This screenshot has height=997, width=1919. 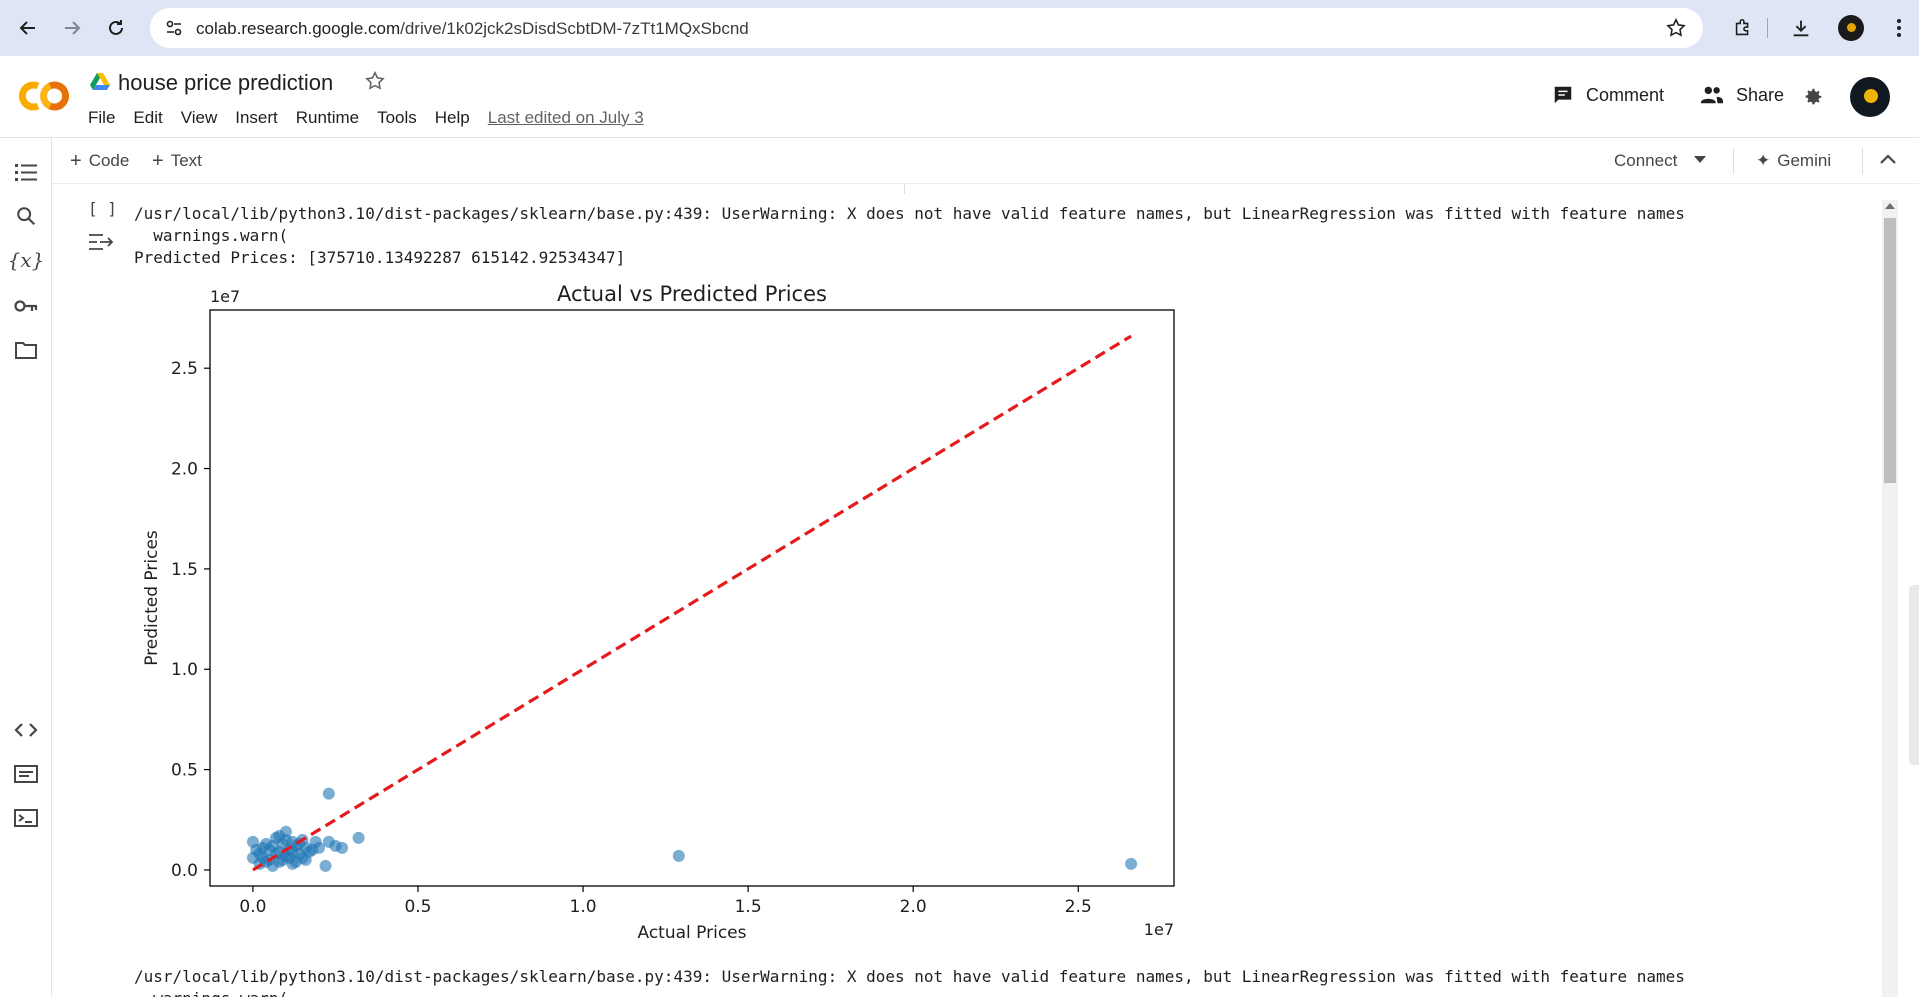 I want to click on reload-icon, so click(x=116, y=27).